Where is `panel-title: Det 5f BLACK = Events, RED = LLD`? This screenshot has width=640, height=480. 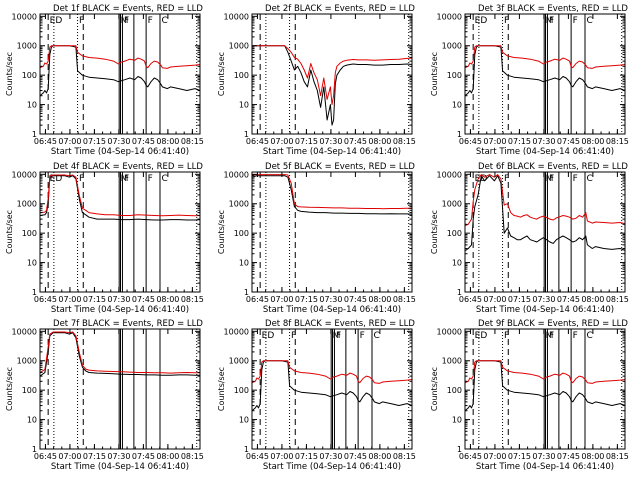
panel-title: Det 5f BLACK = Events, RED = LLD is located at coordinates (340, 167).